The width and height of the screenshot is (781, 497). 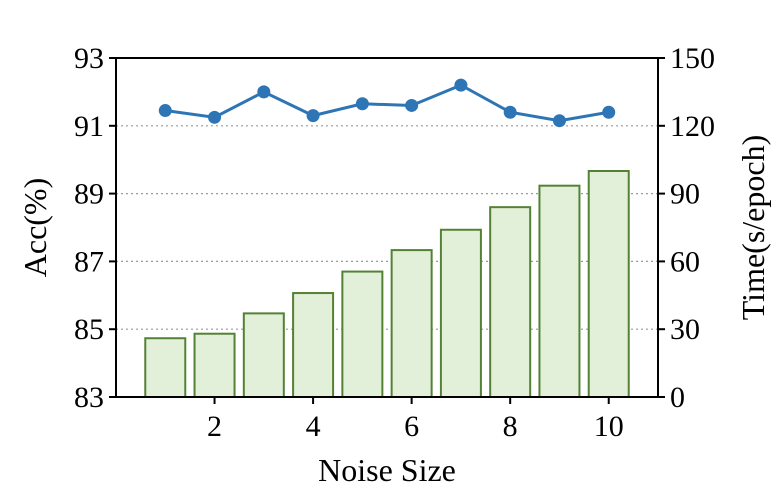 I want to click on y-axis-left-title: Acc(%), so click(x=35, y=227).